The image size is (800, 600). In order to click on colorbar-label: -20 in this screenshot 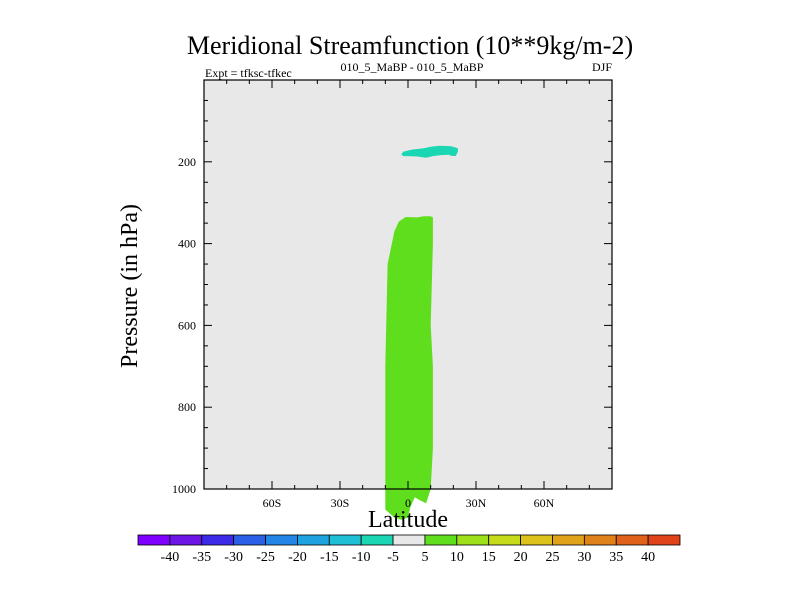, I will do `click(297, 557)`.